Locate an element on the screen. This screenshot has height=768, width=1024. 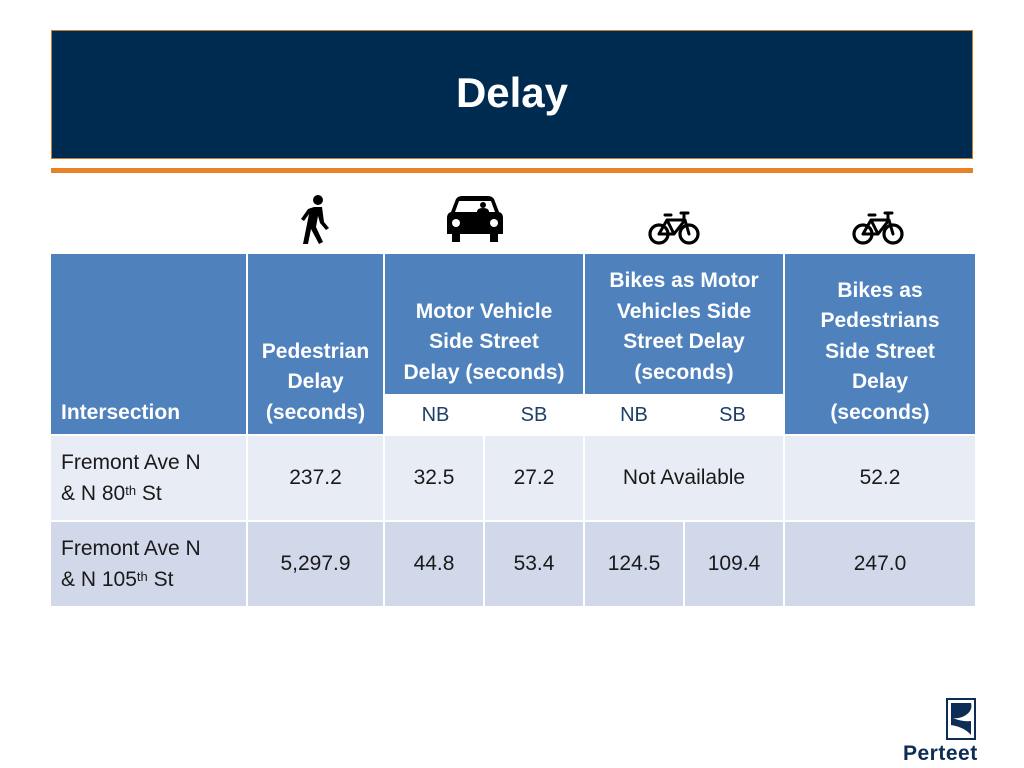
mv-nb-cell: 32.5 is located at coordinates (434, 478).